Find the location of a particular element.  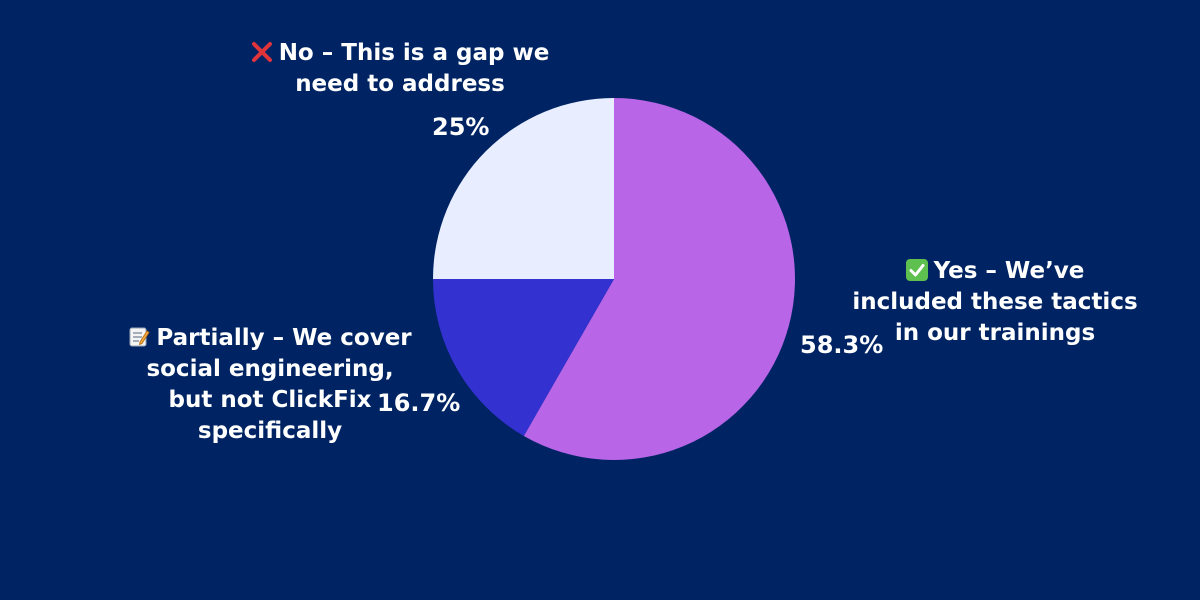

slice-label-no: No – This is a gap we need to address is located at coordinates (400, 69).